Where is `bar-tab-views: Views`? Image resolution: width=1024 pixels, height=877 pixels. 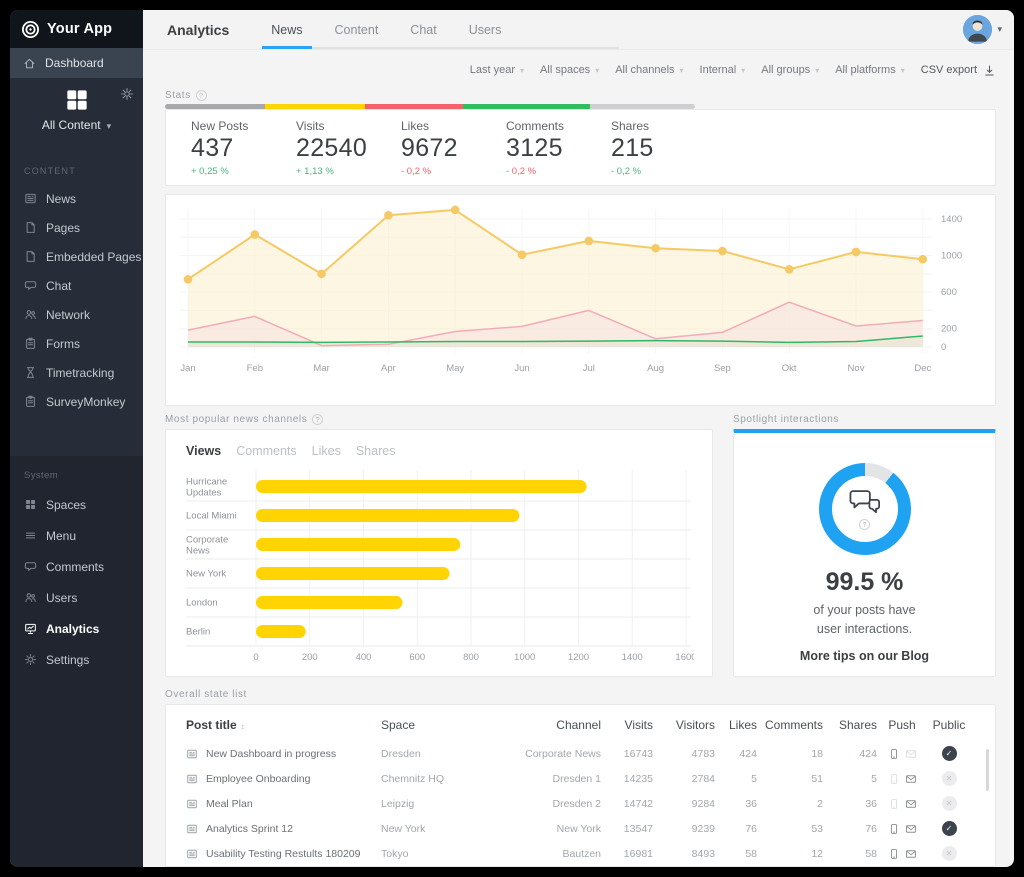
bar-tab-views: Views is located at coordinates (204, 451).